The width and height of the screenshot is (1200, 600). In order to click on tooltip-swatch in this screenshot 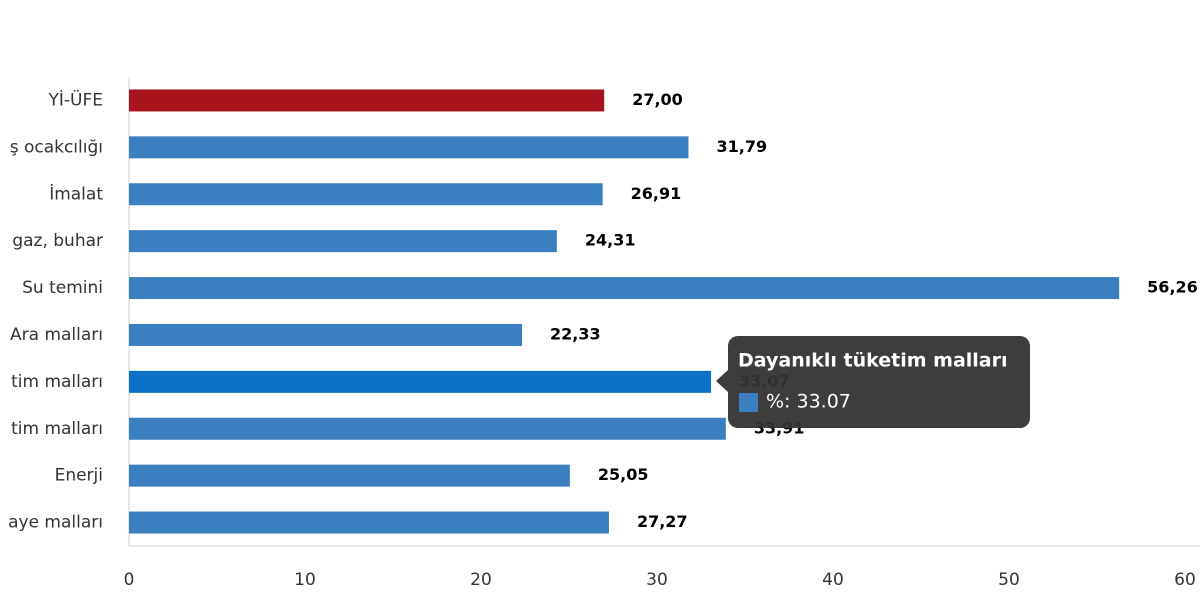, I will do `click(748, 402)`.